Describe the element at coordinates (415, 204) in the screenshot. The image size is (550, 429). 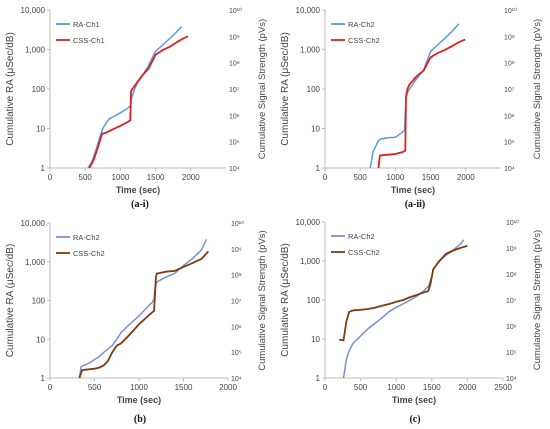
I see `caption-a-ii: (a-ii)` at that location.